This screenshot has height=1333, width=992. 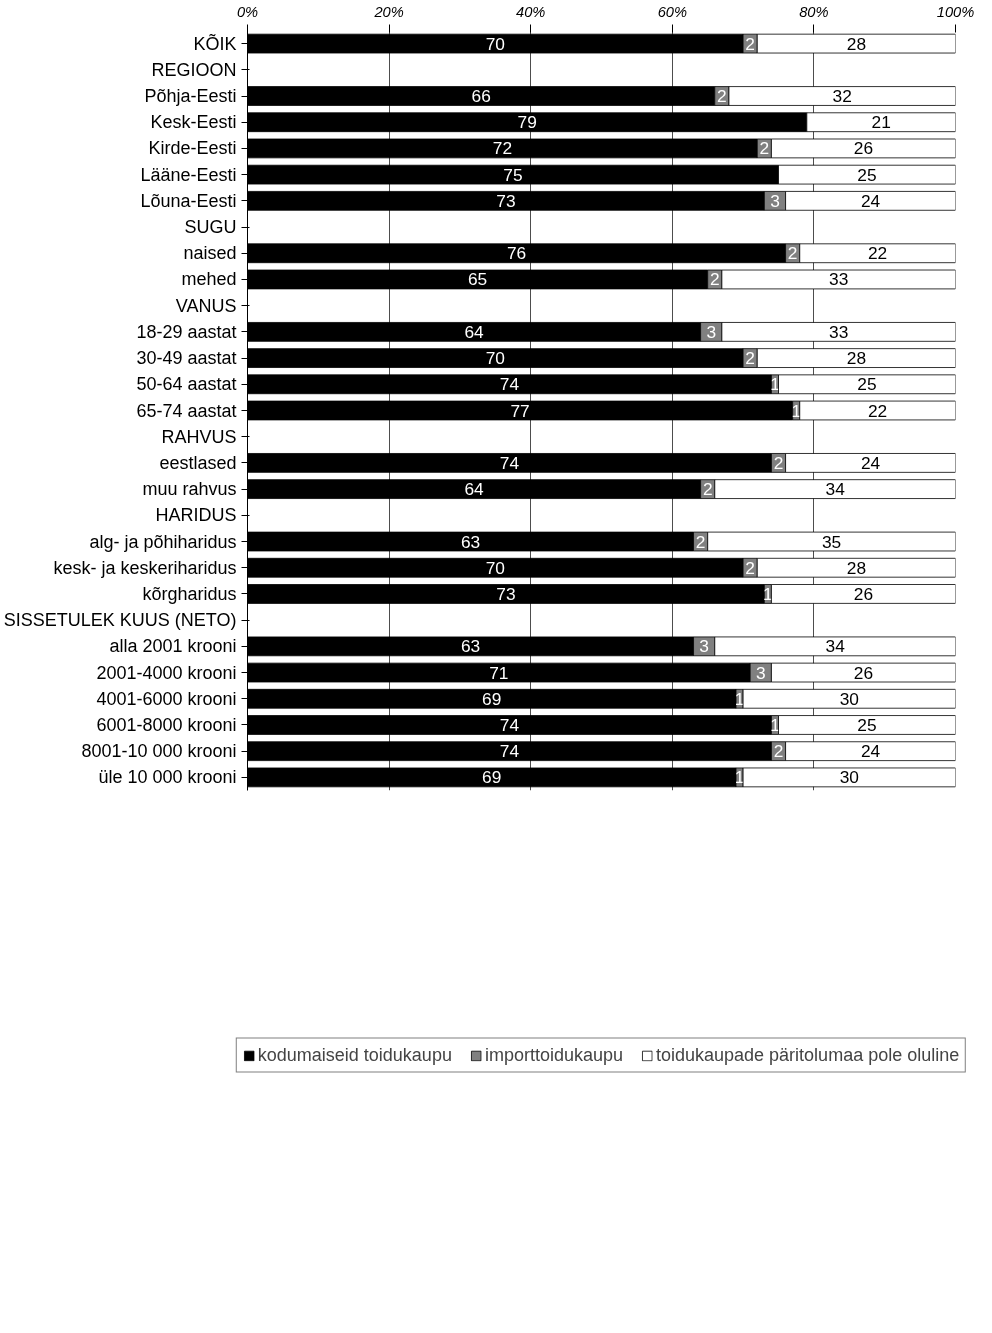 I want to click on y-tick-label: kõrgharidus, so click(x=189, y=593).